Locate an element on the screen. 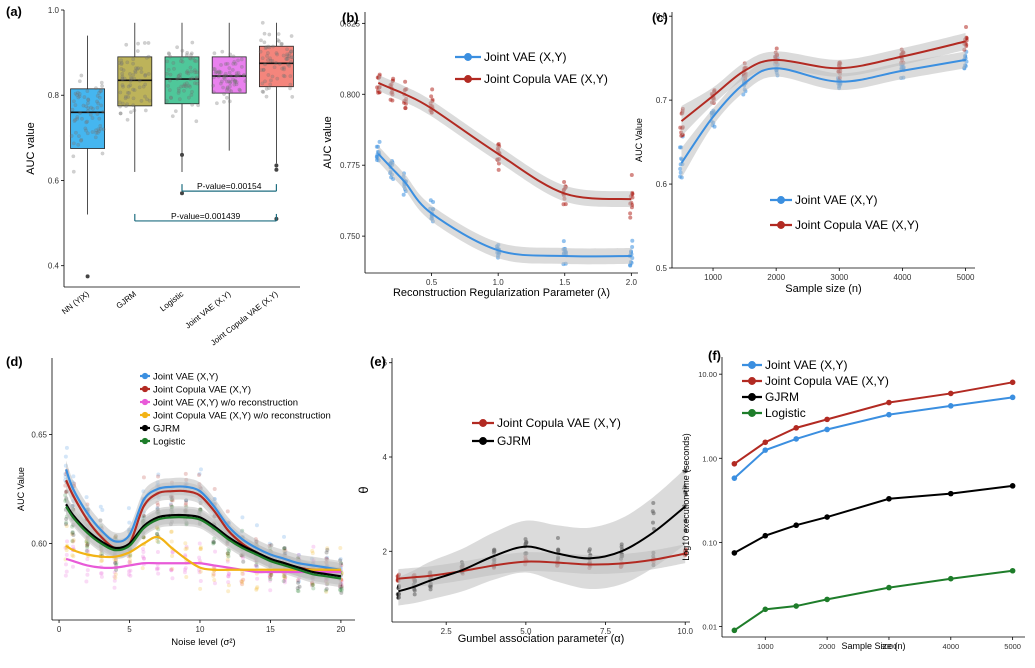 The image size is (1035, 668). legend-label: GJRM is located at coordinates (514, 441).